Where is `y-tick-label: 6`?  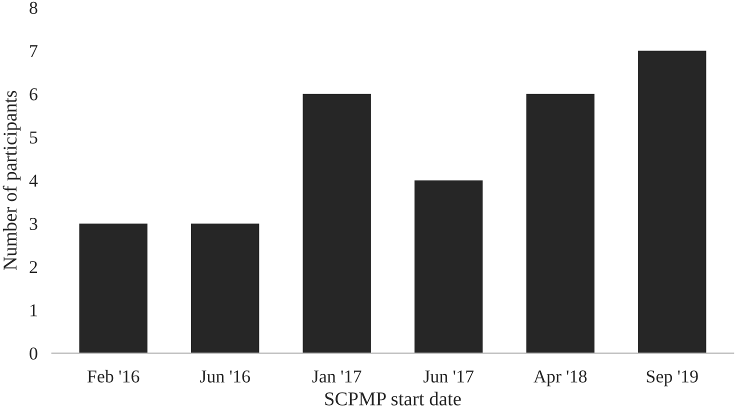 y-tick-label: 6 is located at coordinates (34, 94).